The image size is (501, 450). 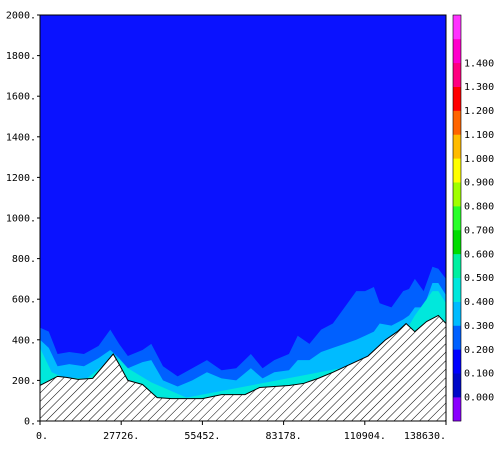 I want to click on y-tick-label: 2000., so click(x=21, y=16).